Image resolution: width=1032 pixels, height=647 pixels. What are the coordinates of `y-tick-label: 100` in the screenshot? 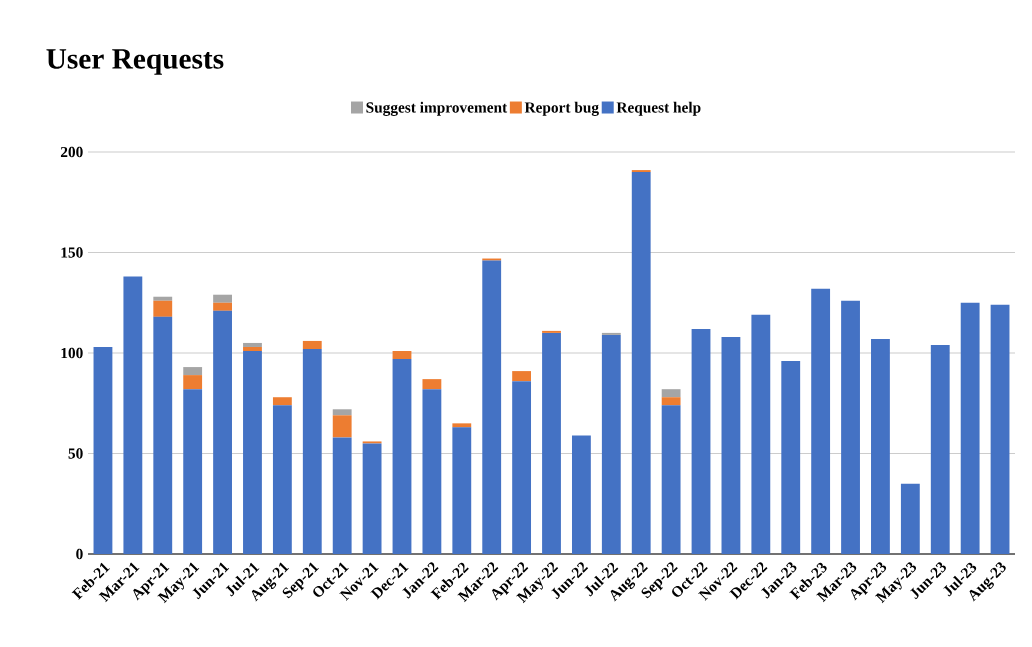 It's located at (72, 353).